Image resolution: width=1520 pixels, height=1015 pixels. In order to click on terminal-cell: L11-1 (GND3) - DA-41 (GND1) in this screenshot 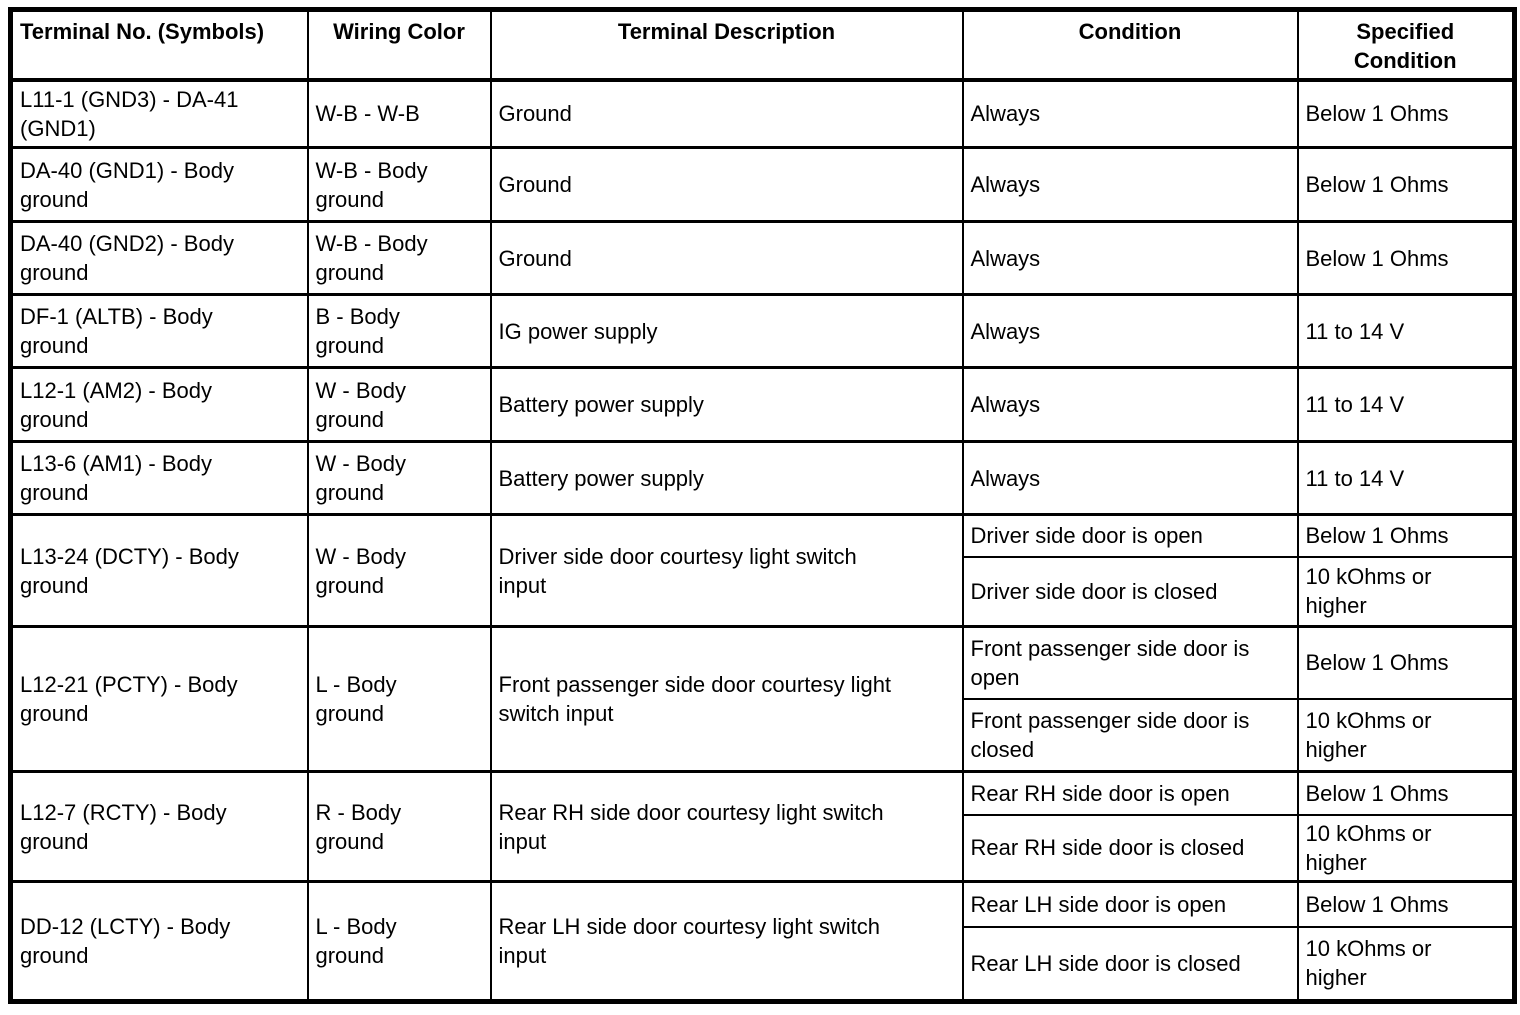, I will do `click(159, 113)`.